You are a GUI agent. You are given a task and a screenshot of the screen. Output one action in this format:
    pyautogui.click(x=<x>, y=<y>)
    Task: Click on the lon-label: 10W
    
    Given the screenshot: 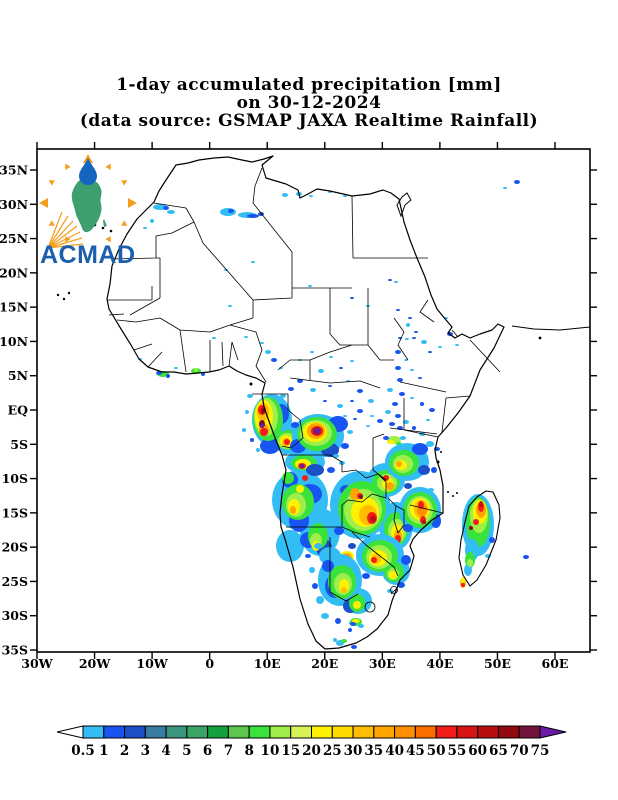 What is the action you would take?
    pyautogui.click(x=152, y=663)
    